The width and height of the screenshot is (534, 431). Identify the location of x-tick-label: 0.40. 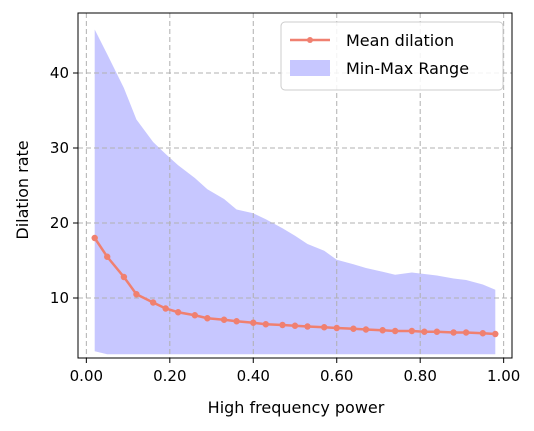
(253, 376).